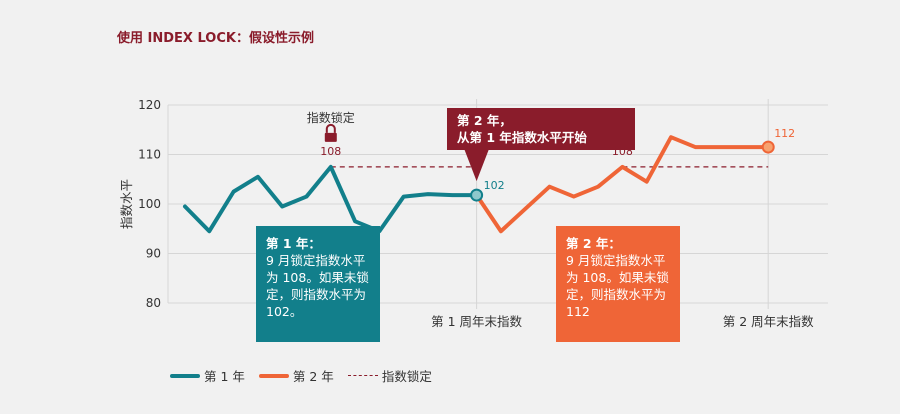  Describe the element at coordinates (406, 376) in the screenshot. I see `legend-label-lock: 指数锁定` at that location.